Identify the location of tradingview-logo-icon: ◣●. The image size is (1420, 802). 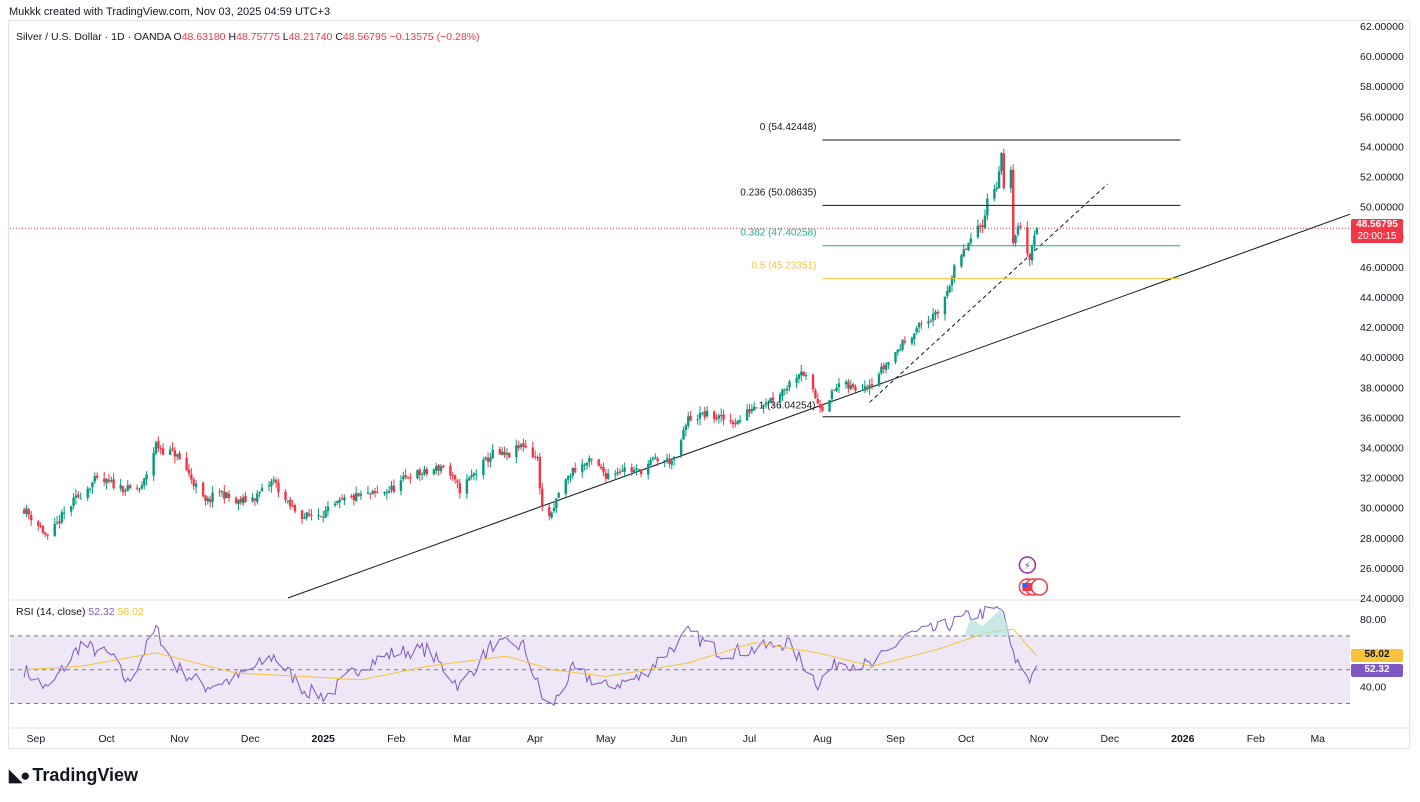
(19, 775).